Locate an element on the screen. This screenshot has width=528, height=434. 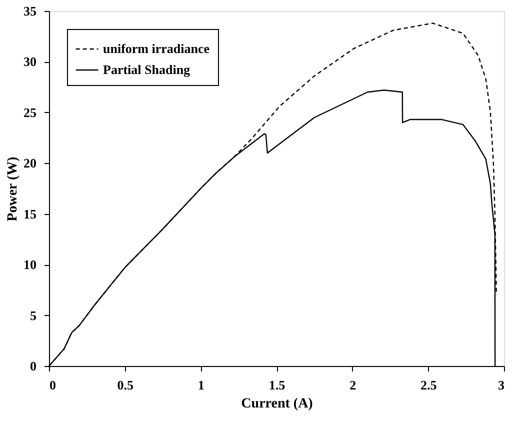
y-tick-label: 35 is located at coordinates (30, 11).